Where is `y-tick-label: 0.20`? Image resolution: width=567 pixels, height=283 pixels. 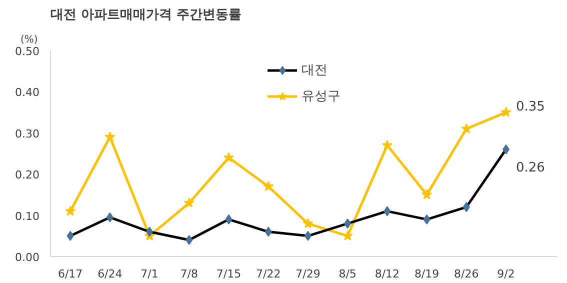
y-tick-label: 0.20 is located at coordinates (27, 175).